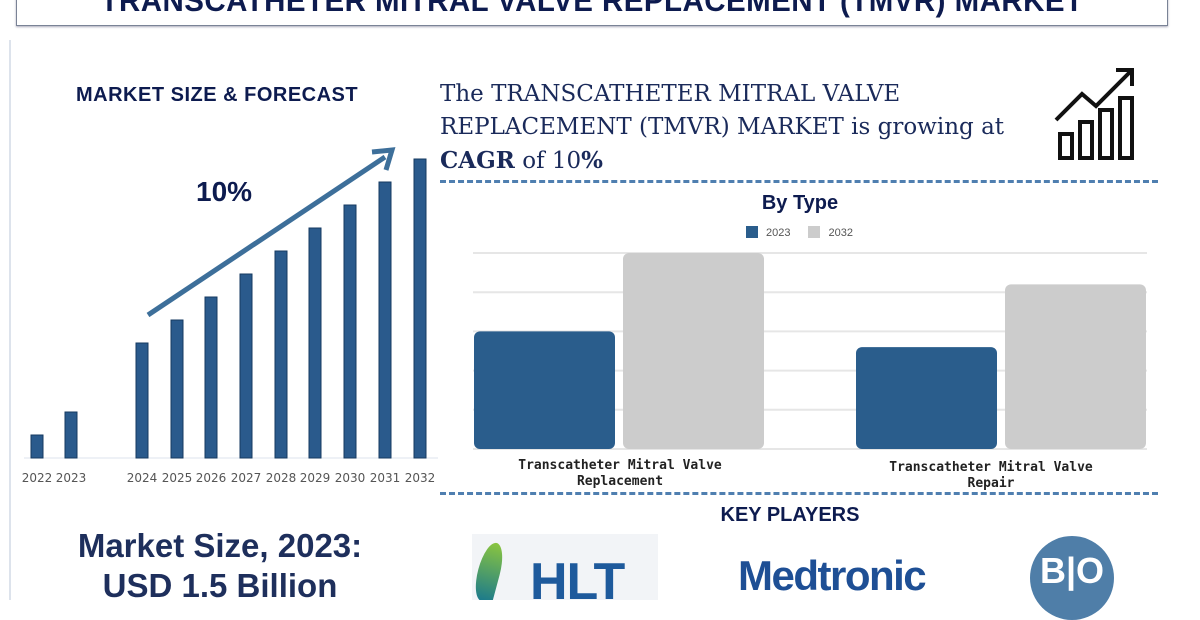  Describe the element at coordinates (592, 160) in the screenshot. I see `headline-percent: %` at that location.